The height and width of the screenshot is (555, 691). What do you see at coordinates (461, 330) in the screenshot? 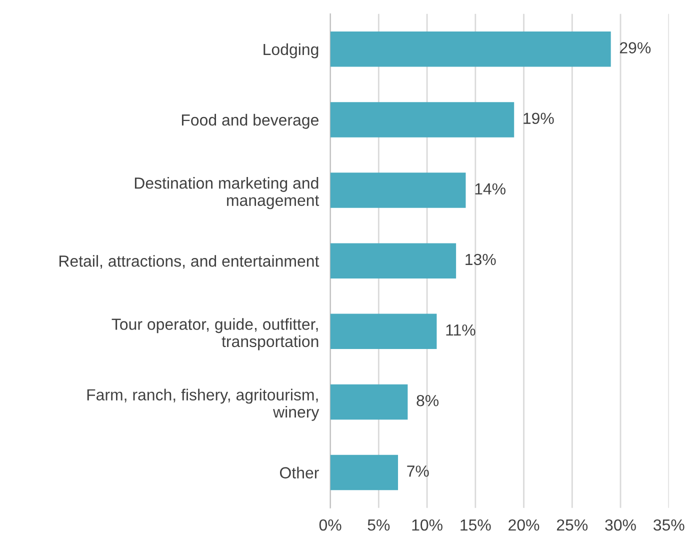
I see `data-label: 11%` at bounding box center [461, 330].